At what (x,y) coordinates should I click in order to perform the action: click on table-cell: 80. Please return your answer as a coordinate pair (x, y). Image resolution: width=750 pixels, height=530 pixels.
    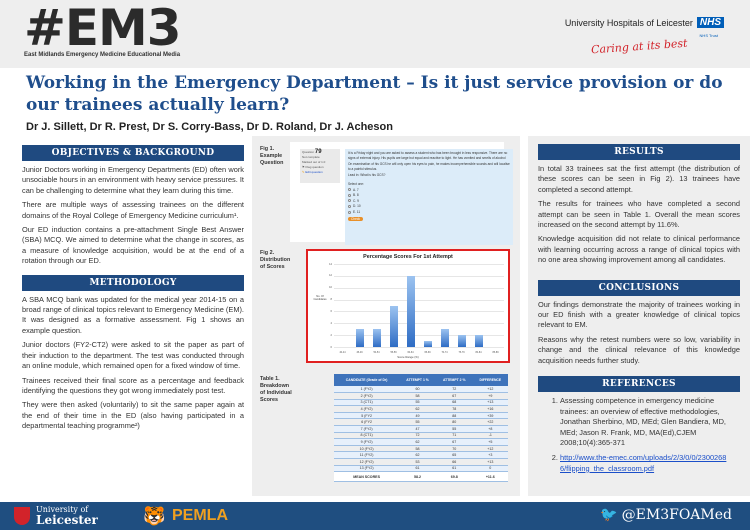
    Looking at the image, I should click on (454, 422).